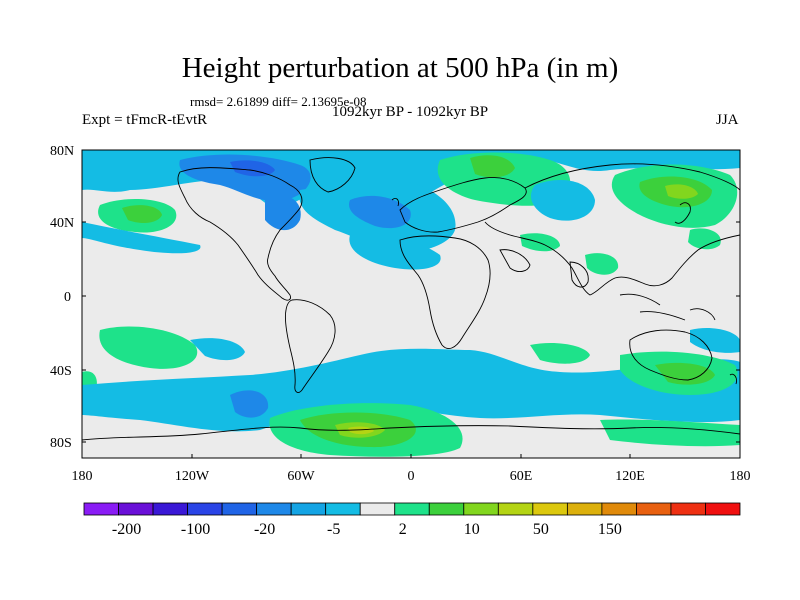  Describe the element at coordinates (283, 212) in the screenshot. I see `namerica-negative` at that location.